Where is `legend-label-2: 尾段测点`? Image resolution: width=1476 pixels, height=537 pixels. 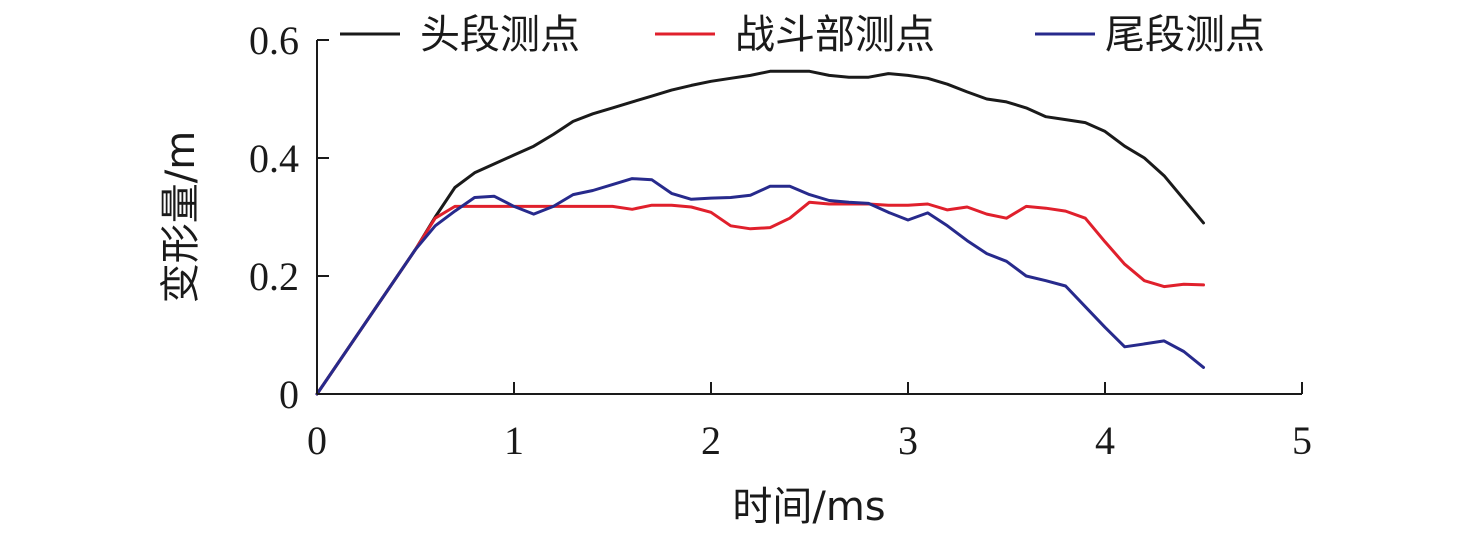
legend-label-2: 尾段测点 is located at coordinates (1185, 35).